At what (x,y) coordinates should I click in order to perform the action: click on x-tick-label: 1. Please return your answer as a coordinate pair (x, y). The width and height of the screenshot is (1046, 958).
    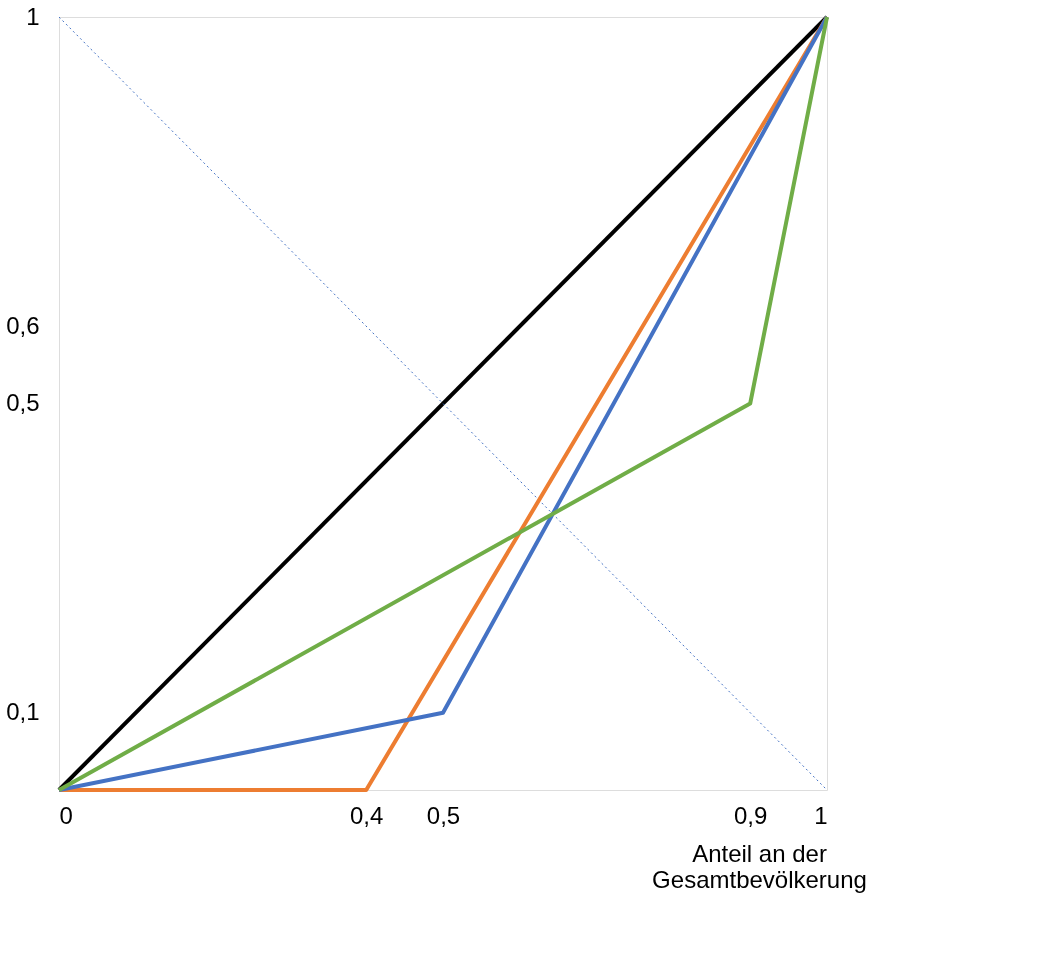
    Looking at the image, I should click on (821, 815).